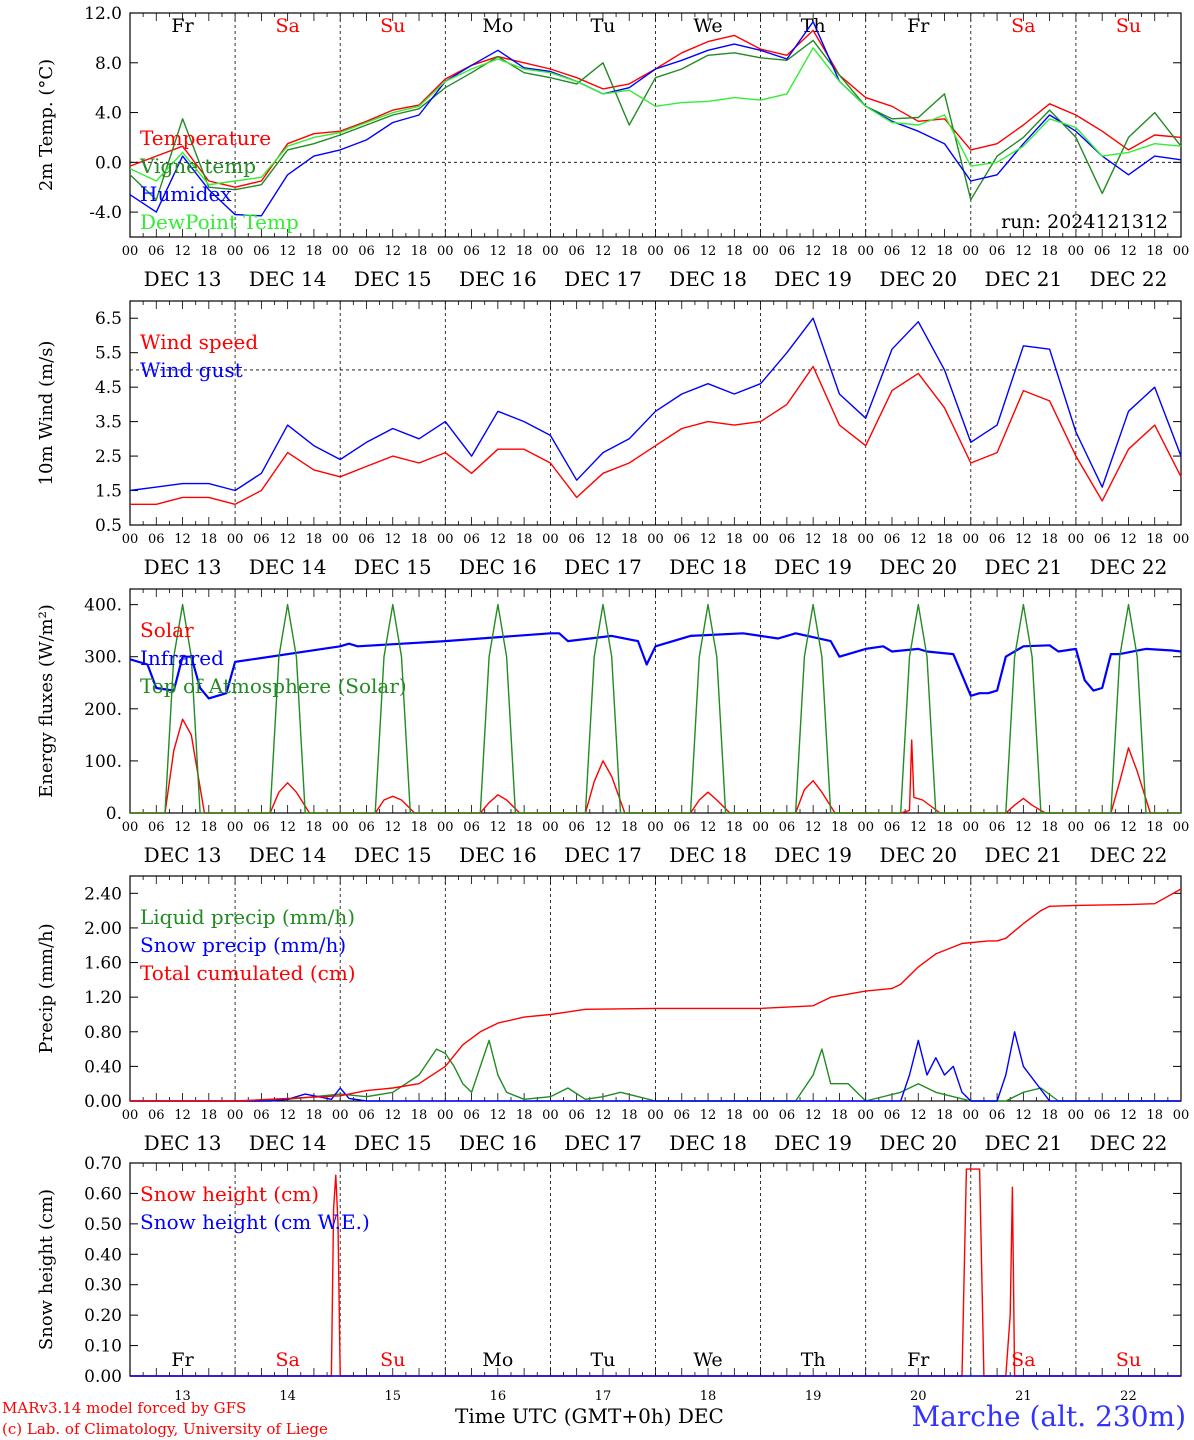  Describe the element at coordinates (603, 279) in the screenshot. I see `date-label: DEC 17` at that location.